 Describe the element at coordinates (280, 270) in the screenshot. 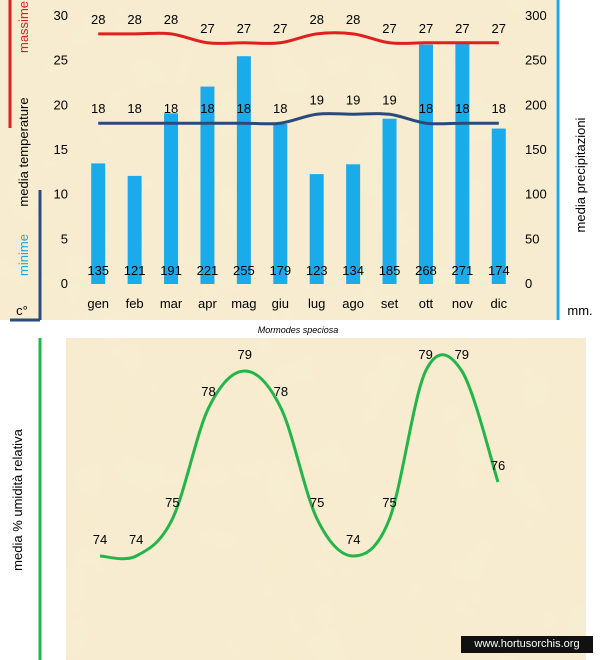

I see `precip-value-label: 179` at that location.